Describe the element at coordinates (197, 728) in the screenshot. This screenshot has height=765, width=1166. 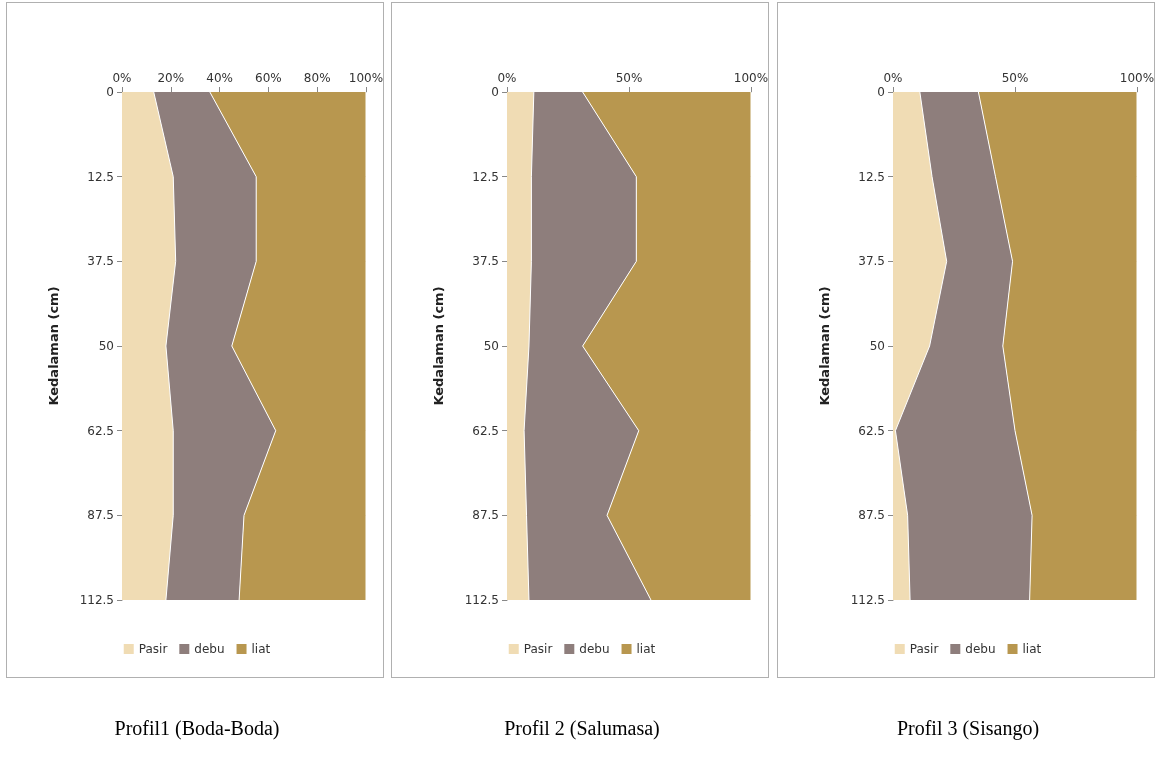
I see `text: Profil1 (Boda-Boda)` at that location.